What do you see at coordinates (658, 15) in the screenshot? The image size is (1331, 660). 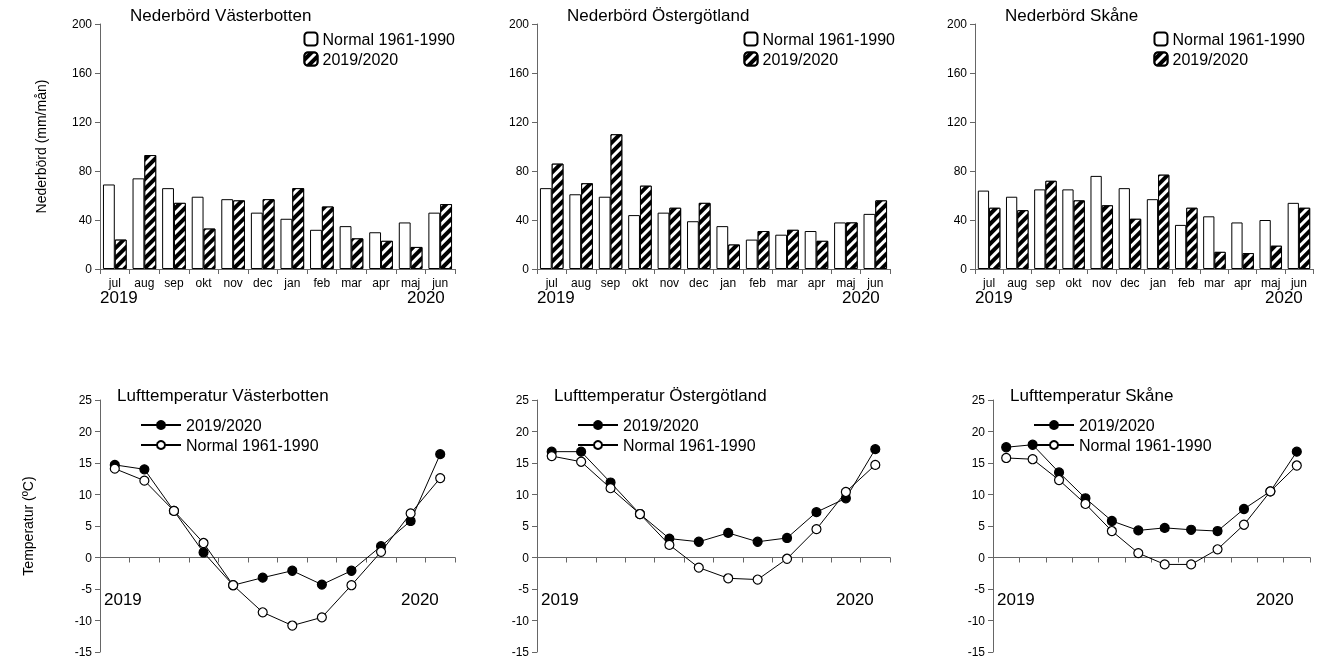 I see `chart-title: Nederbörd Östergötland` at bounding box center [658, 15].